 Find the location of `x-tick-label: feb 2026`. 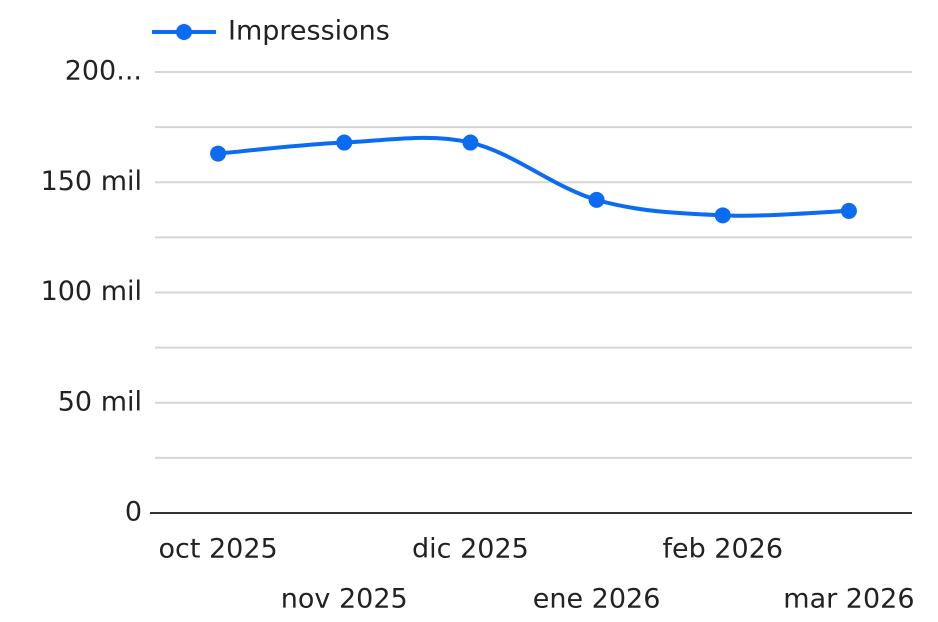

x-tick-label: feb 2026 is located at coordinates (722, 549).